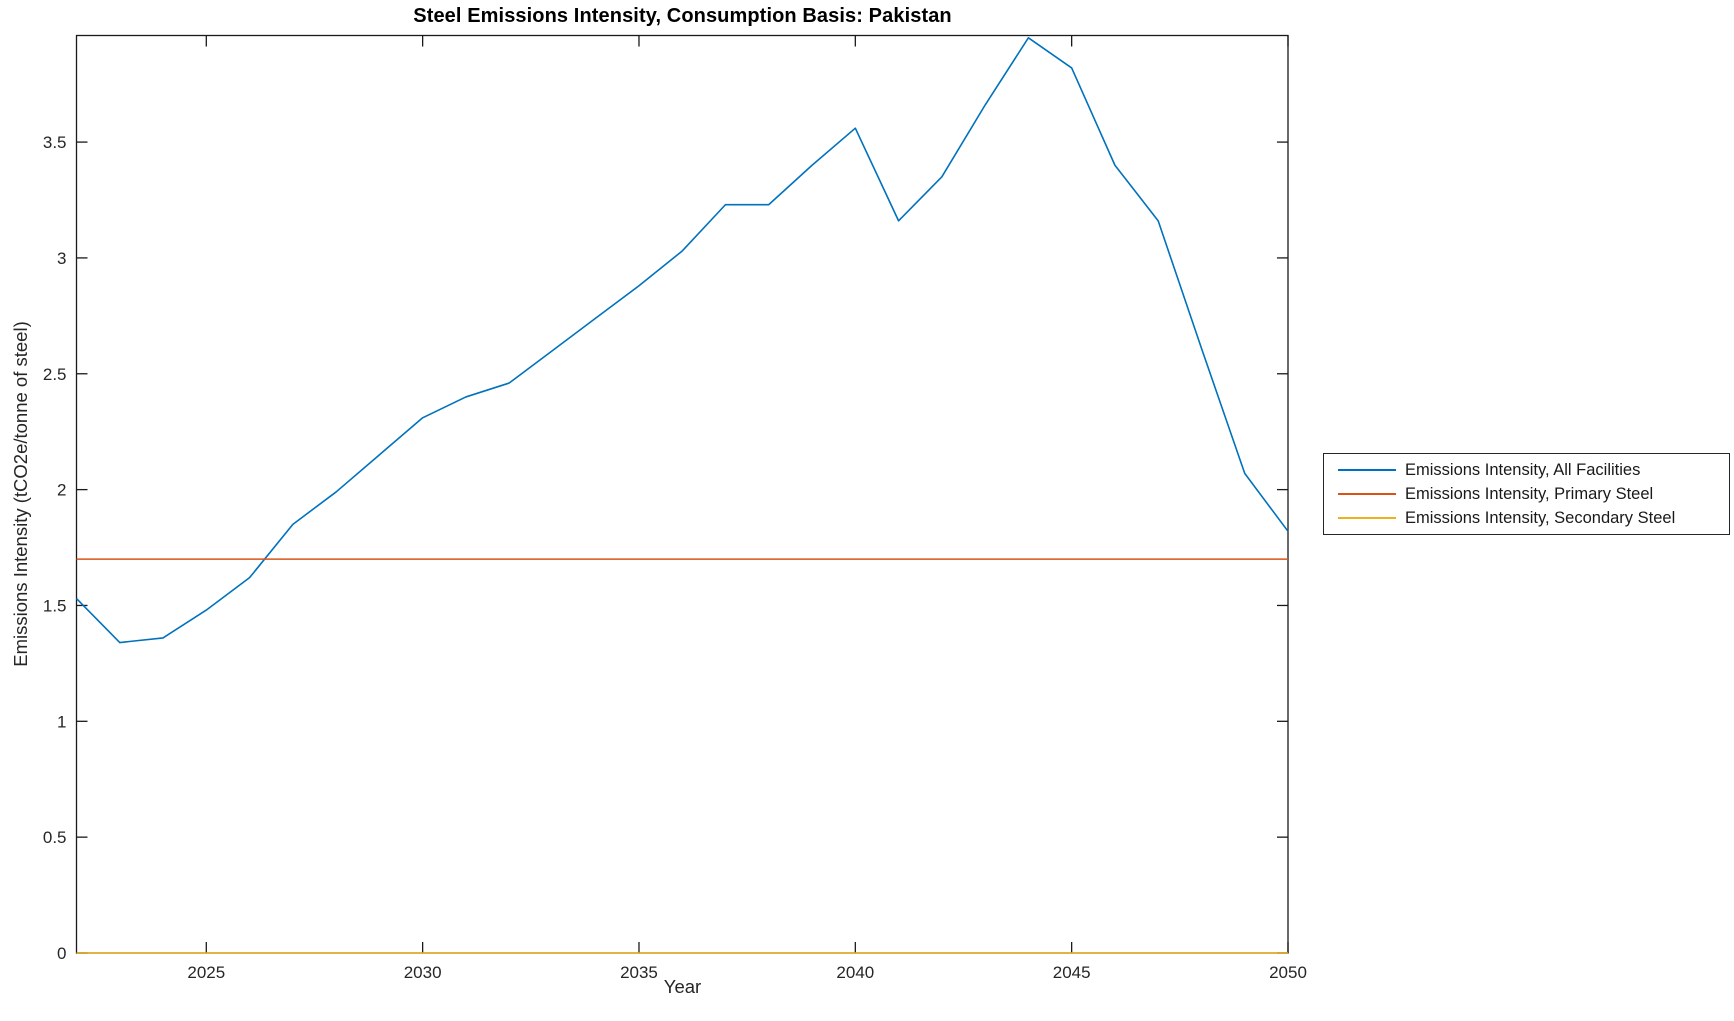  I want to click on legend-line-sample-all-facilities, so click(1367, 470).